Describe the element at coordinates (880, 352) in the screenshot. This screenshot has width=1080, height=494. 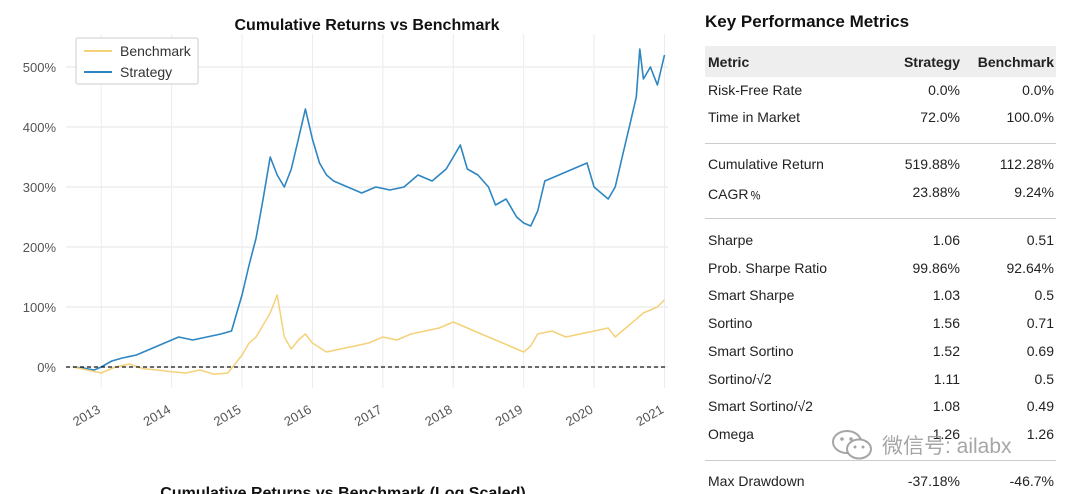
I see `metric-row: Smart Sortino 1.52 0.69` at that location.